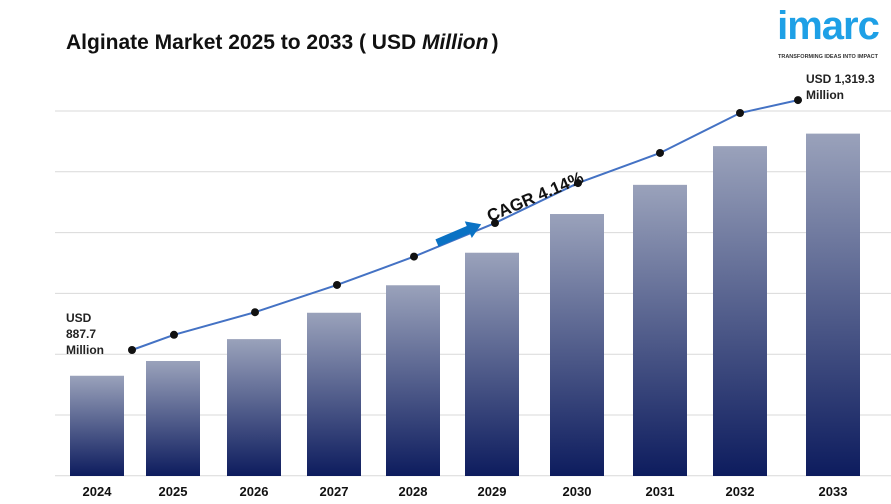  I want to click on x-tick-label: 2025, so click(173, 491).